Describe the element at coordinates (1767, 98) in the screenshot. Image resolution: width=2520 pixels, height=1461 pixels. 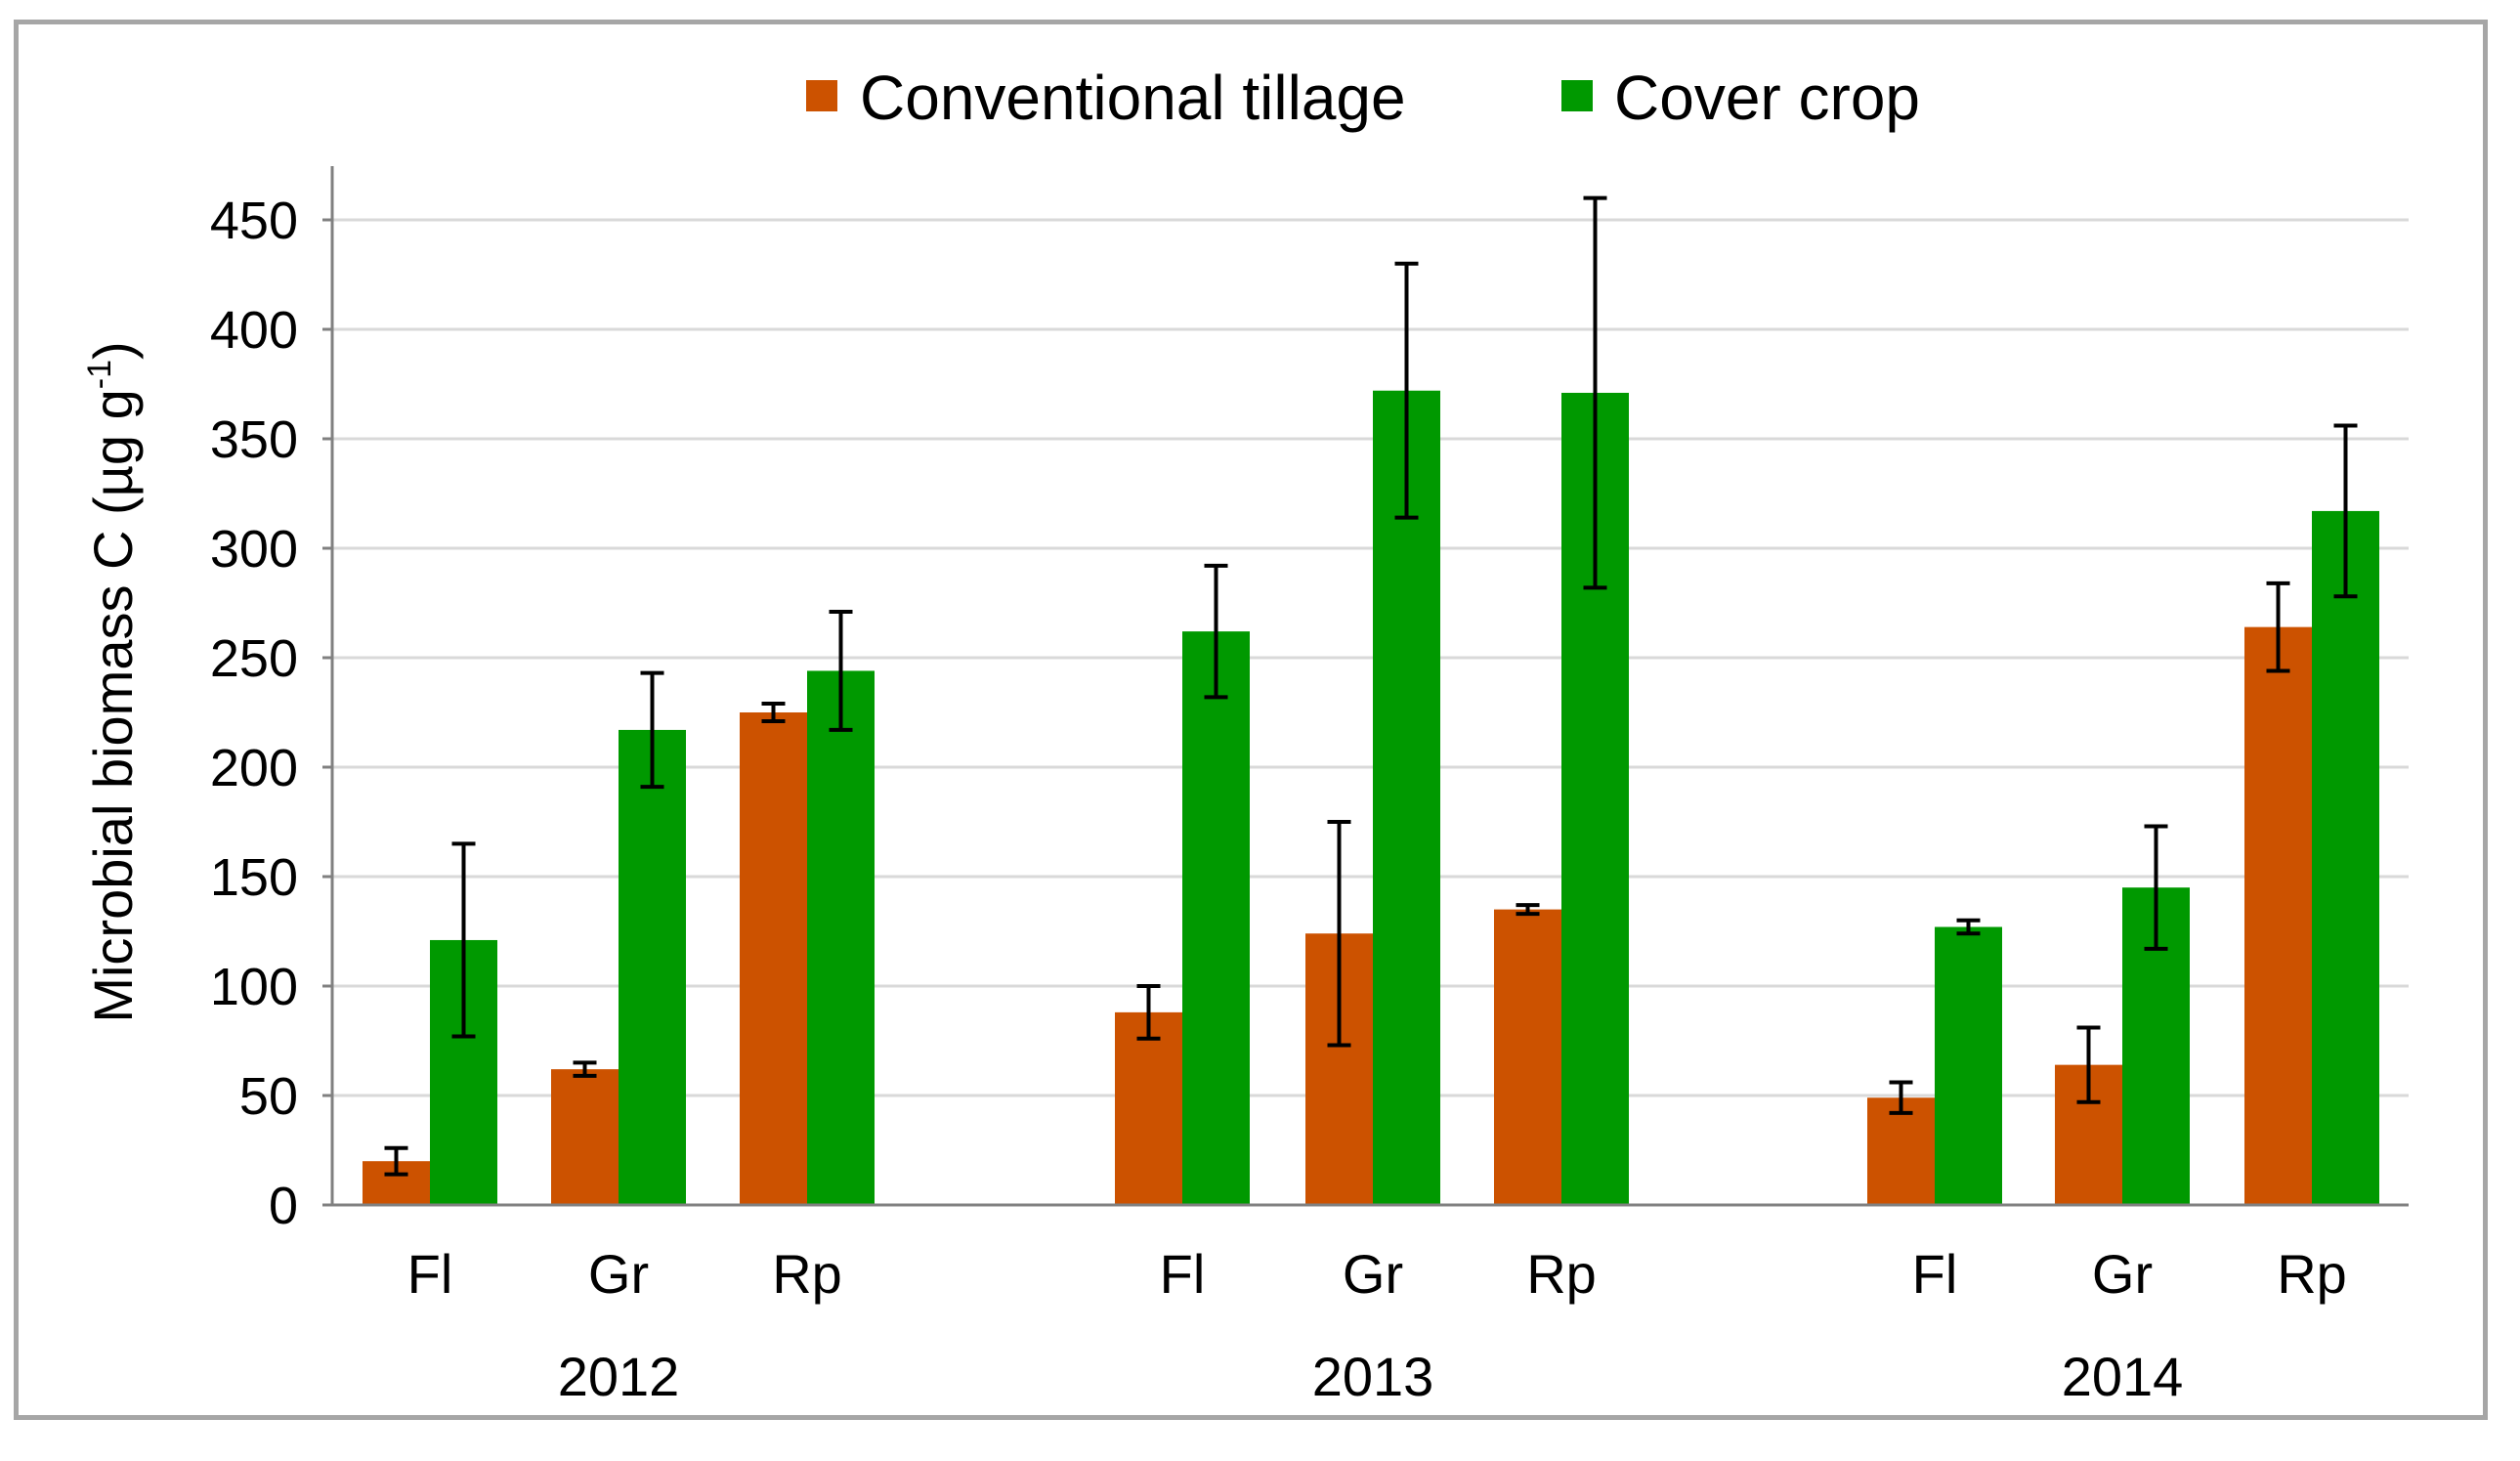
I see `legend-label-cover-crop: Cover crop` at that location.